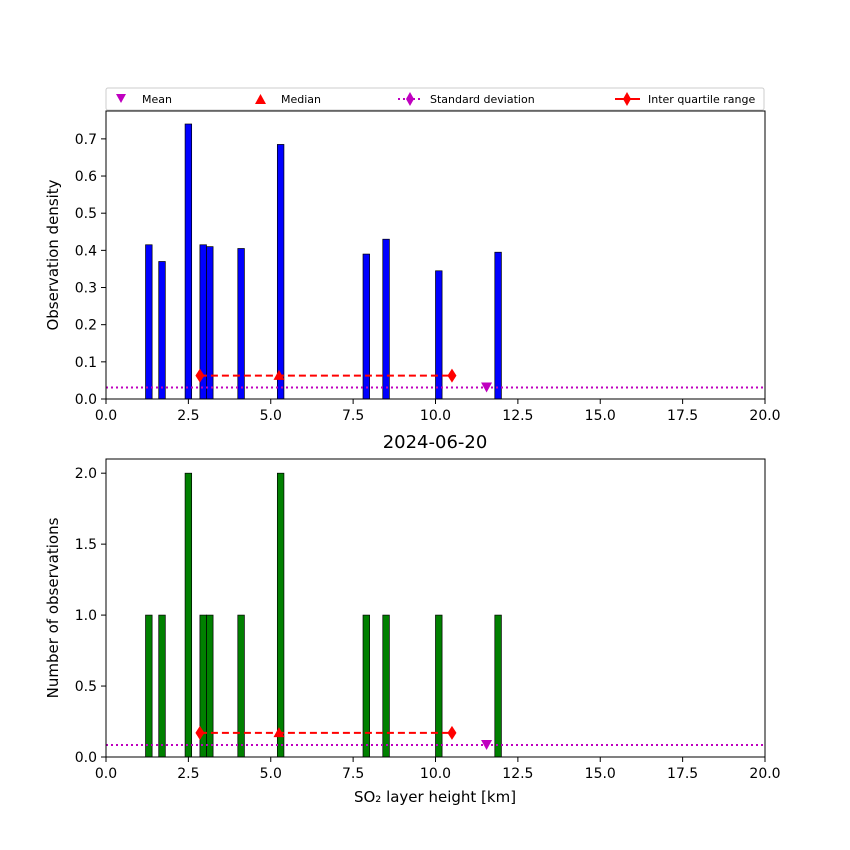  I want to click on count-stats, so click(435, 737).